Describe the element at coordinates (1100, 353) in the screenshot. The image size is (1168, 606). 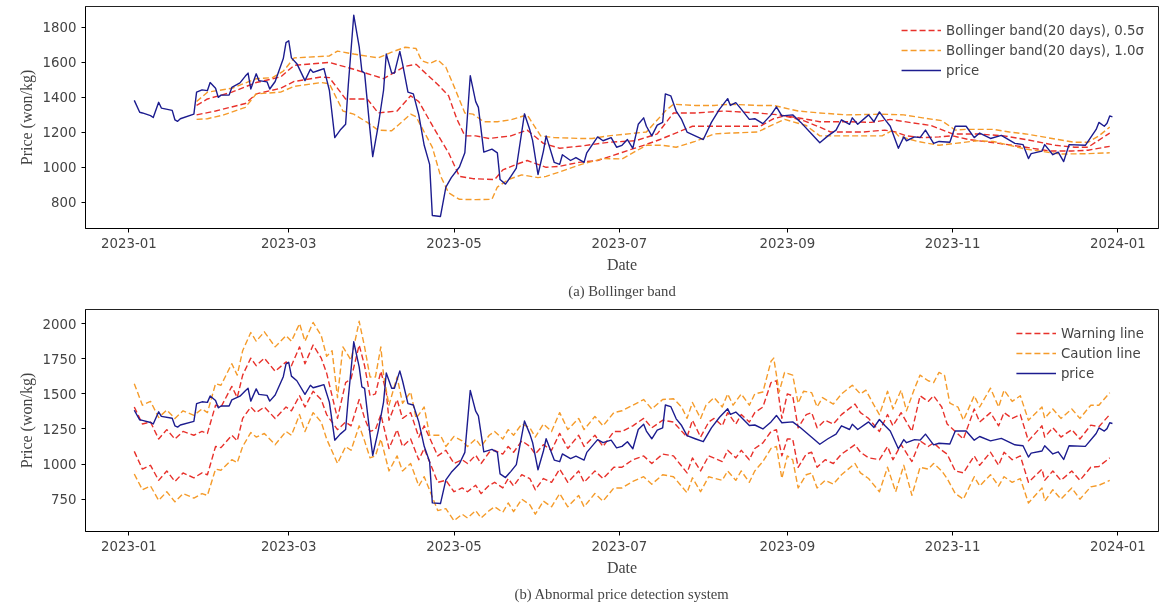
I see `legend-label: Caution line` at that location.